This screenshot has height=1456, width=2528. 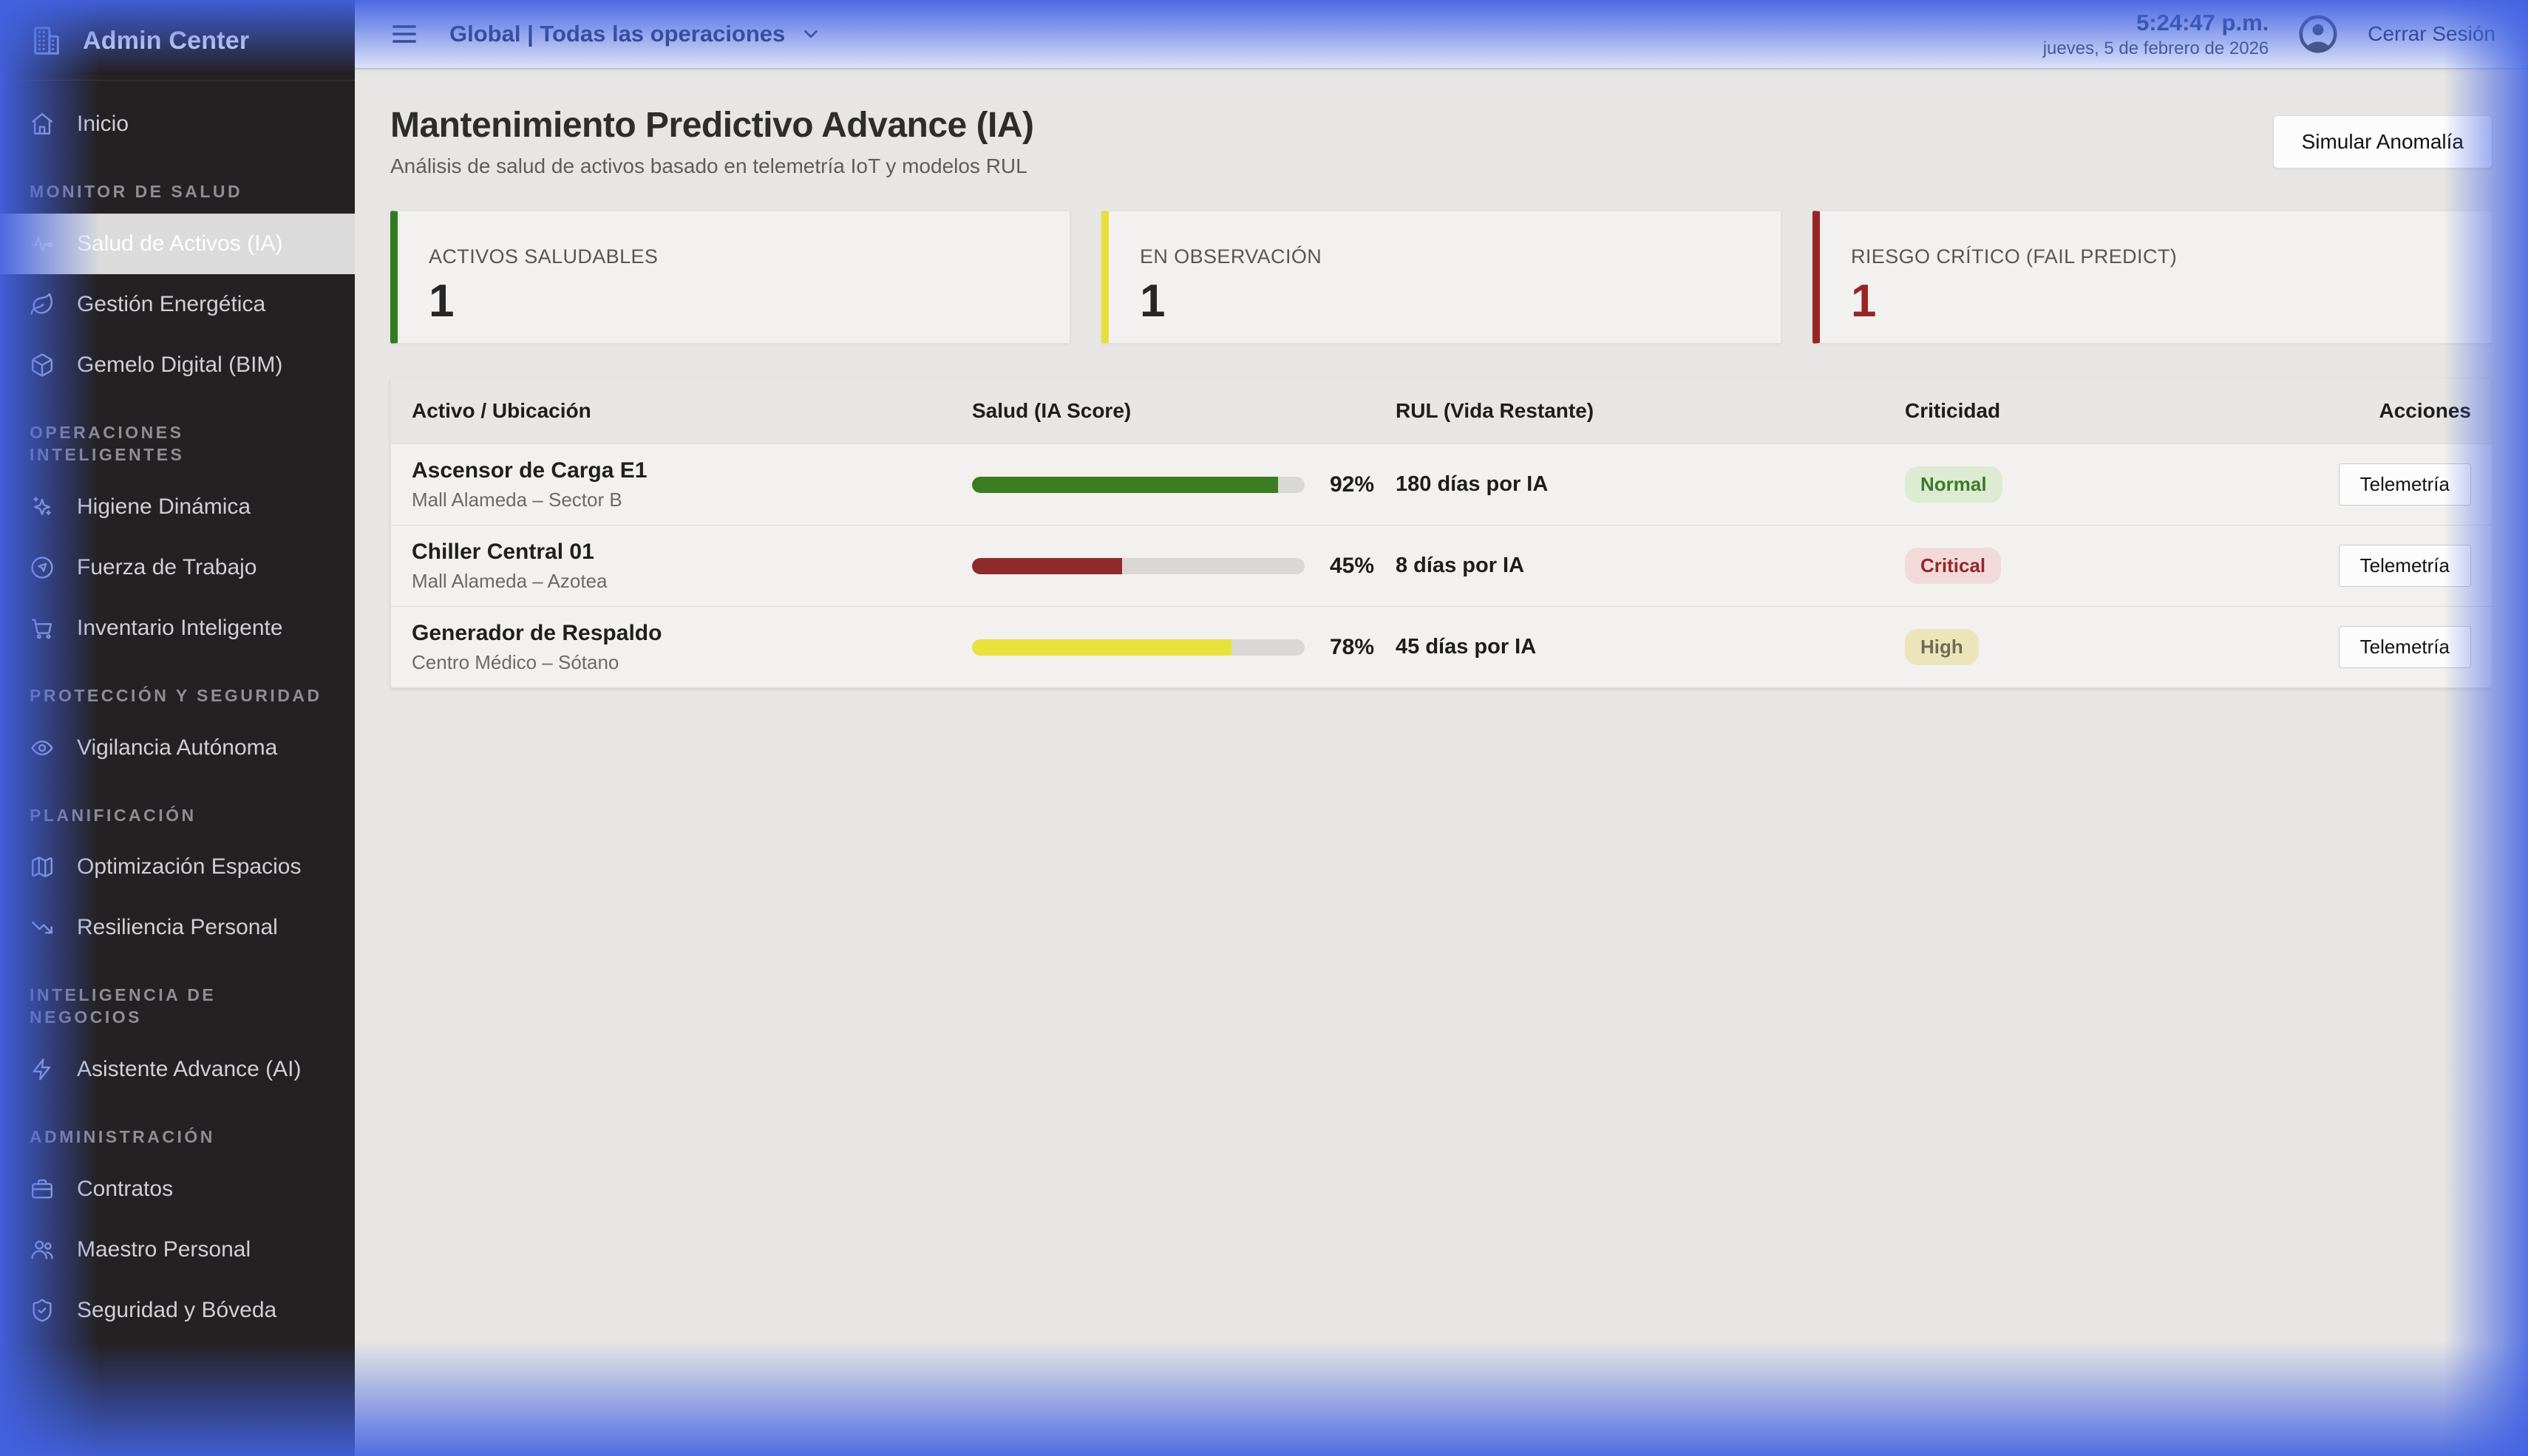 What do you see at coordinates (178, 1249) in the screenshot?
I see `sidebar-item-maestro-personal: Maestro Personal` at bounding box center [178, 1249].